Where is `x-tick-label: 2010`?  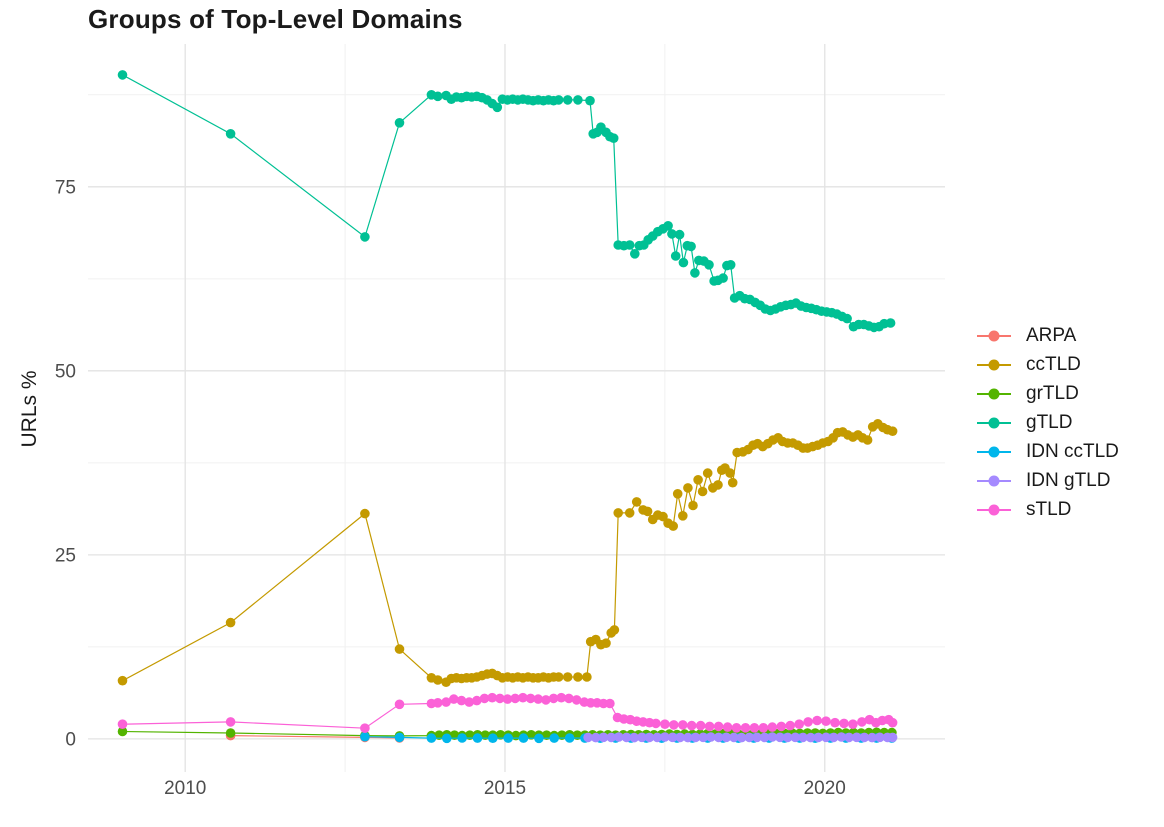
x-tick-label: 2010 is located at coordinates (185, 788).